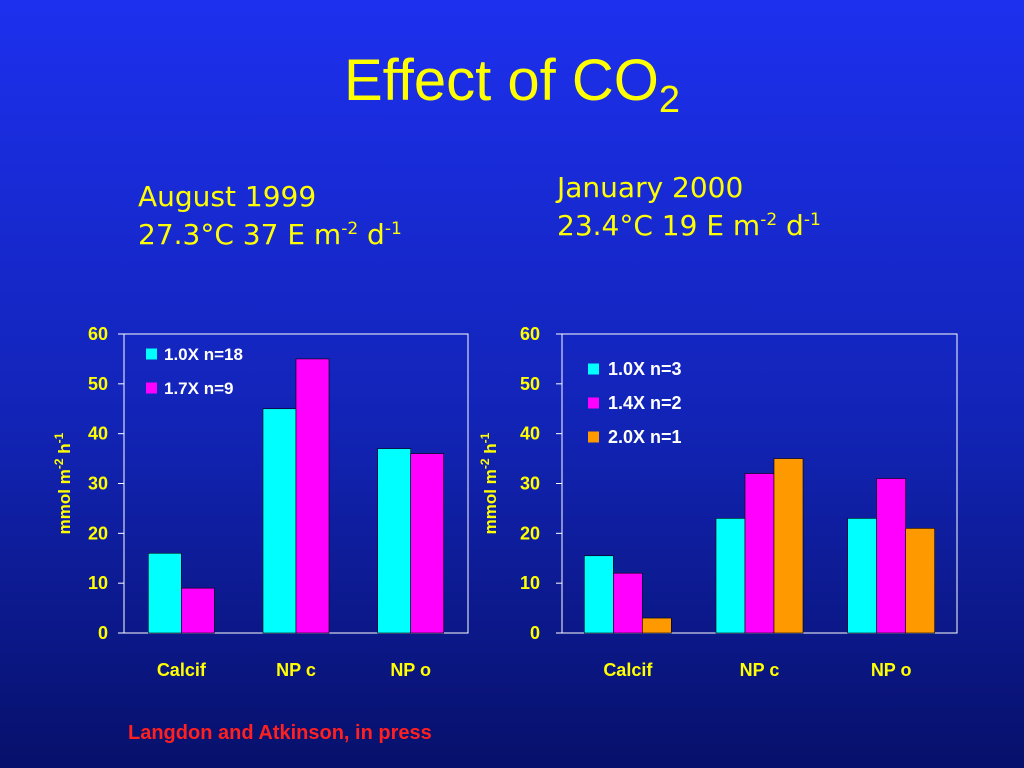 Image resolution: width=1024 pixels, height=768 pixels. I want to click on conditions-right-temp-light: 23.4°C 19 E m-2 d-1, so click(689, 226).